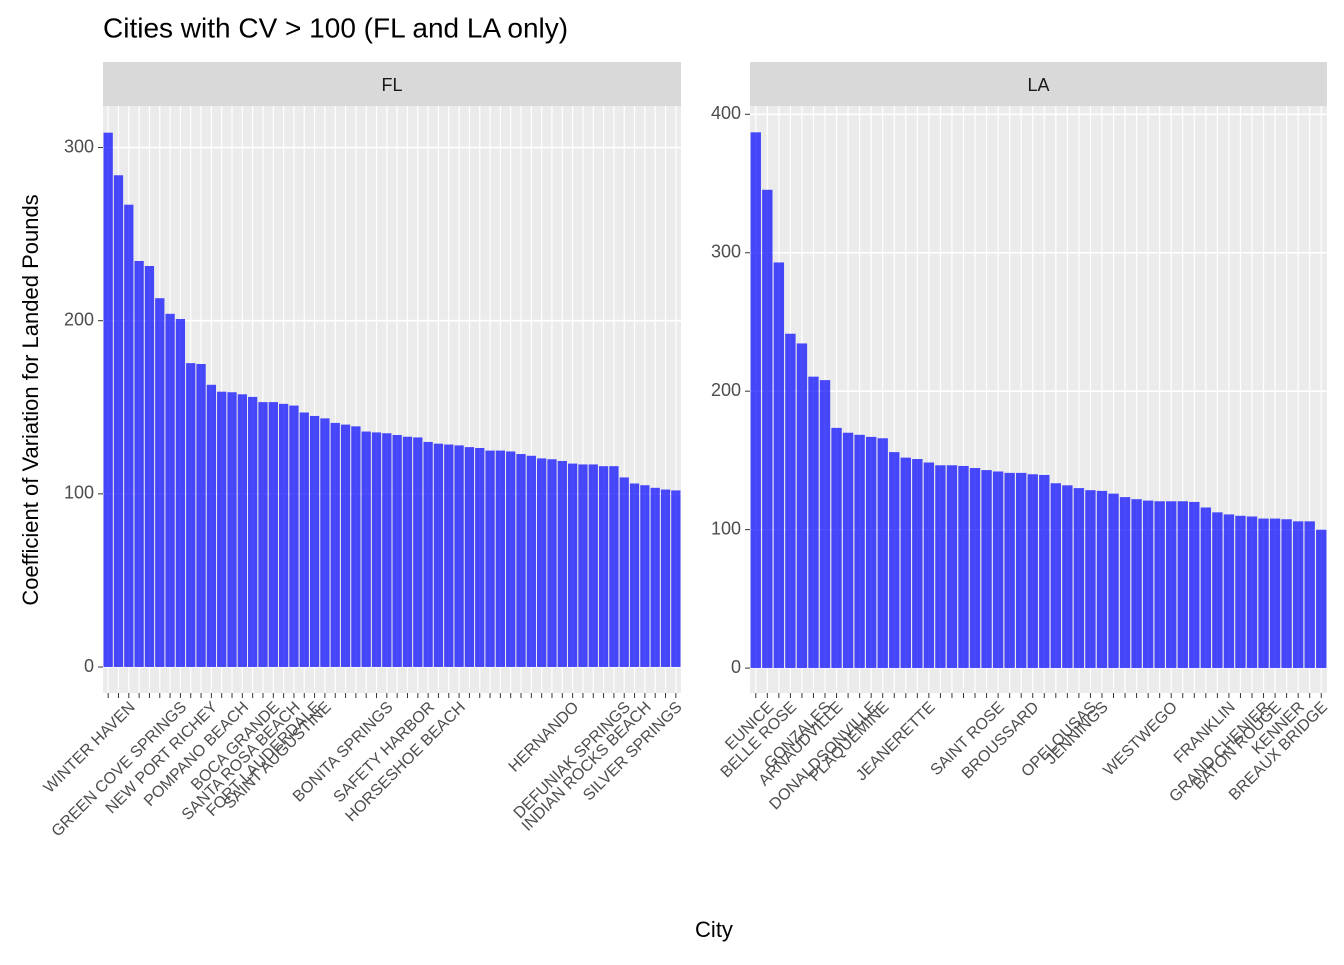 The image size is (1344, 965). I want to click on y-tick-label: 100, so click(79, 493).